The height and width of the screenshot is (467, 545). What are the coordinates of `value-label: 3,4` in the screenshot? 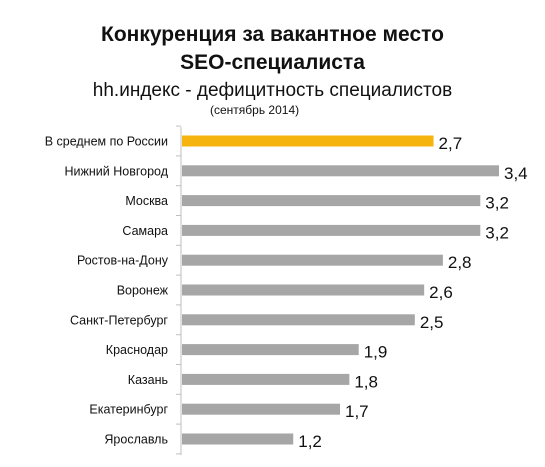 It's located at (516, 173).